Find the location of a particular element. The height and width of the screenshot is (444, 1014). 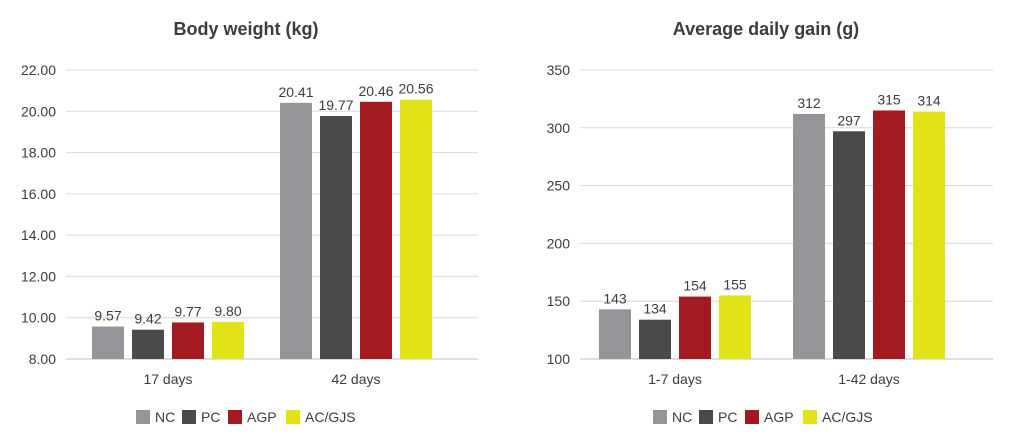

data-label: 20.41 is located at coordinates (295, 92).